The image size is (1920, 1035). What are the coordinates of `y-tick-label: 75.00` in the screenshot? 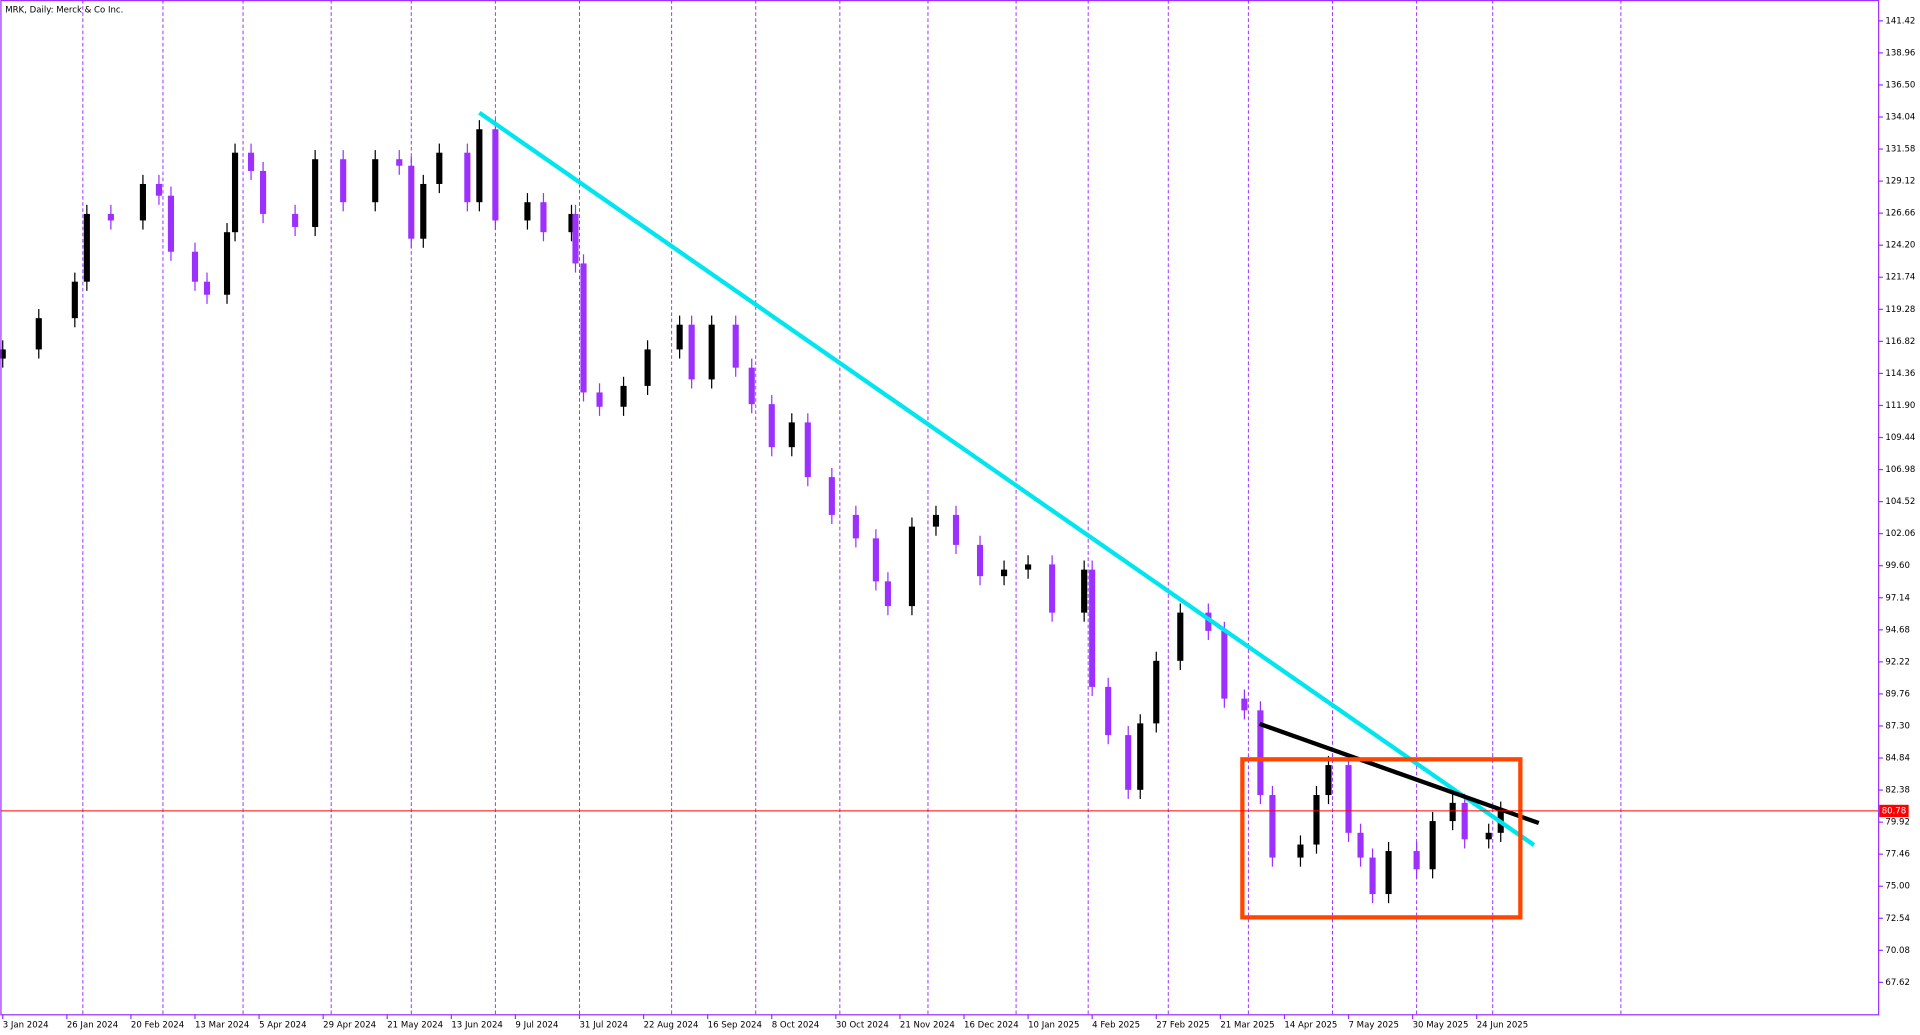 It's located at (1897, 887).